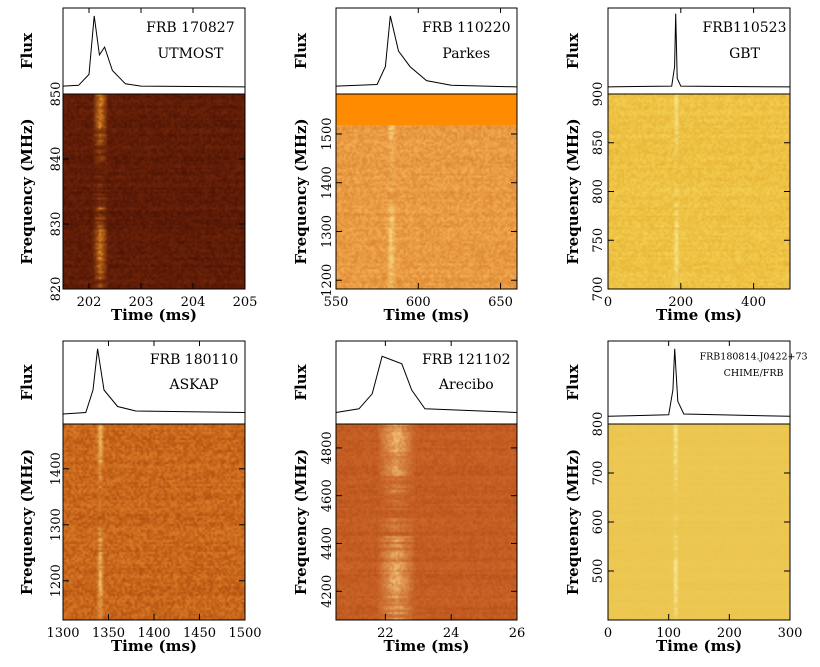 This screenshot has height=667, width=820. Describe the element at coordinates (56, 289) in the screenshot. I see `y-tick-label: 820` at that location.